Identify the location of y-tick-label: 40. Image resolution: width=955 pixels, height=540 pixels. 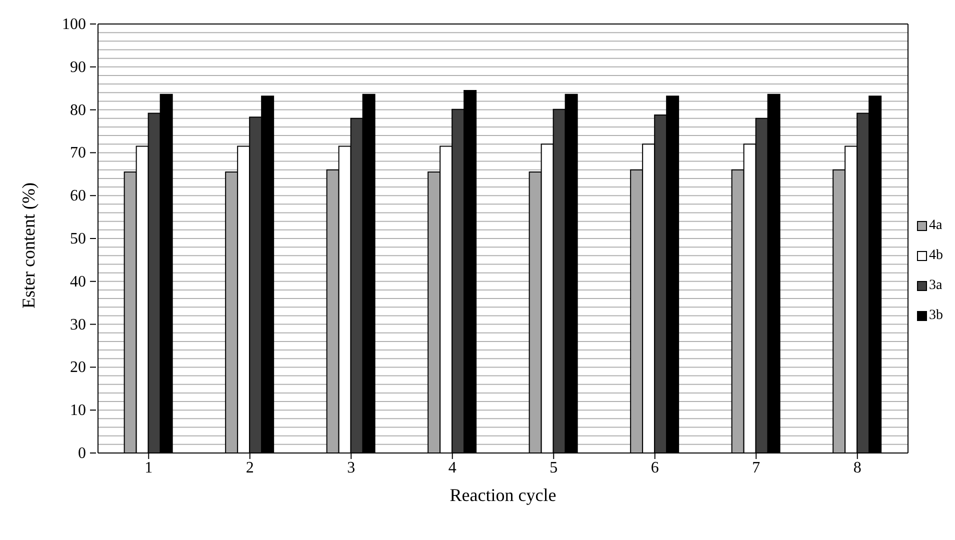
(78, 281).